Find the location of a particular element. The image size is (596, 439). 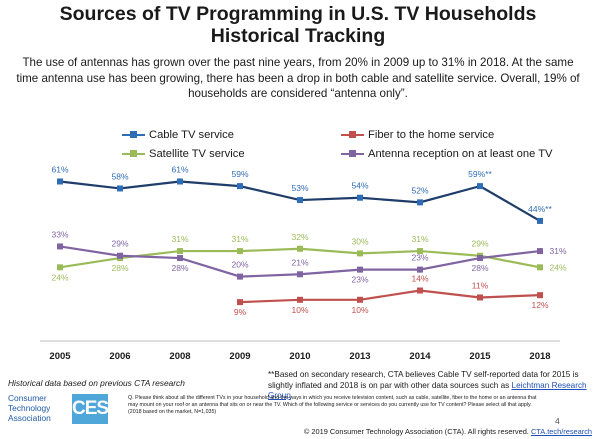

data-label-antenna: 21% is located at coordinates (299, 262).